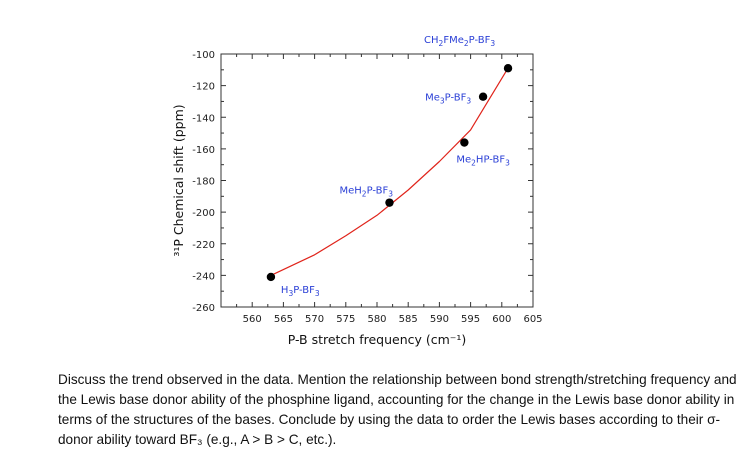 The image size is (754, 459). I want to click on y-tick-label: -220, so click(203, 245).